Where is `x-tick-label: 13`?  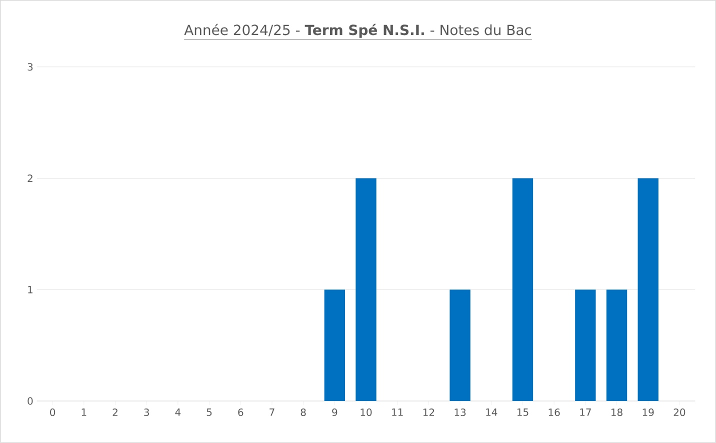
x-tick-label: 13 is located at coordinates (460, 412).